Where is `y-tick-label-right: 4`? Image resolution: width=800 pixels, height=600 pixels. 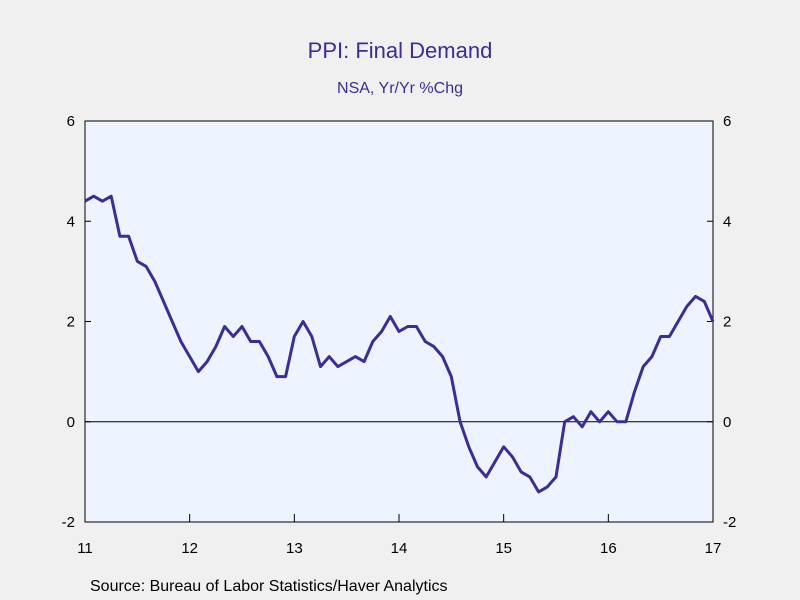
y-tick-label-right: 4 is located at coordinates (727, 221).